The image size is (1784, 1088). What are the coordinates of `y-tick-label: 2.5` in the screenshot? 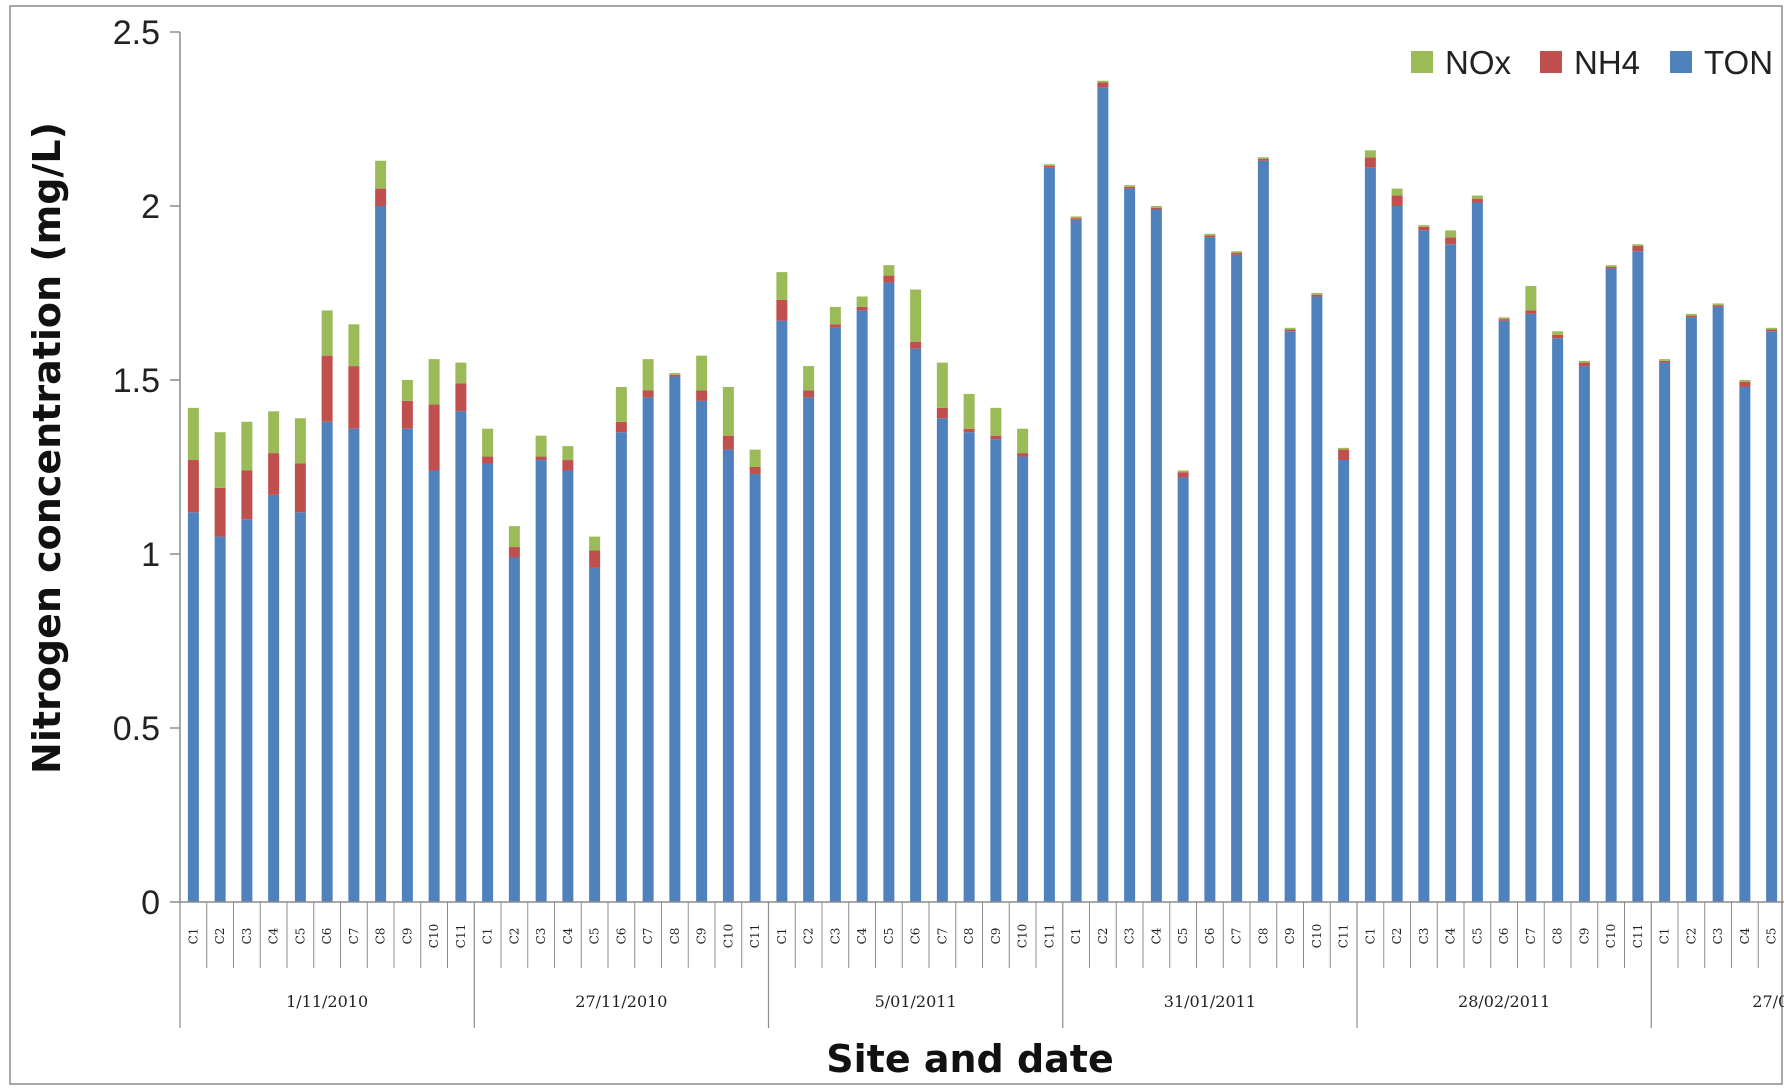 It's located at (136, 33).